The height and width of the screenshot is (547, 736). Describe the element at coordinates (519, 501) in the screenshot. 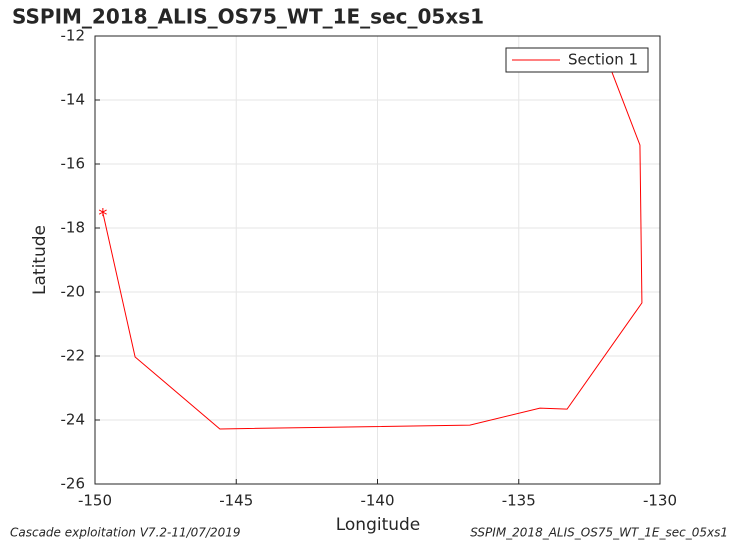

I see `x-tick-label: -135` at that location.